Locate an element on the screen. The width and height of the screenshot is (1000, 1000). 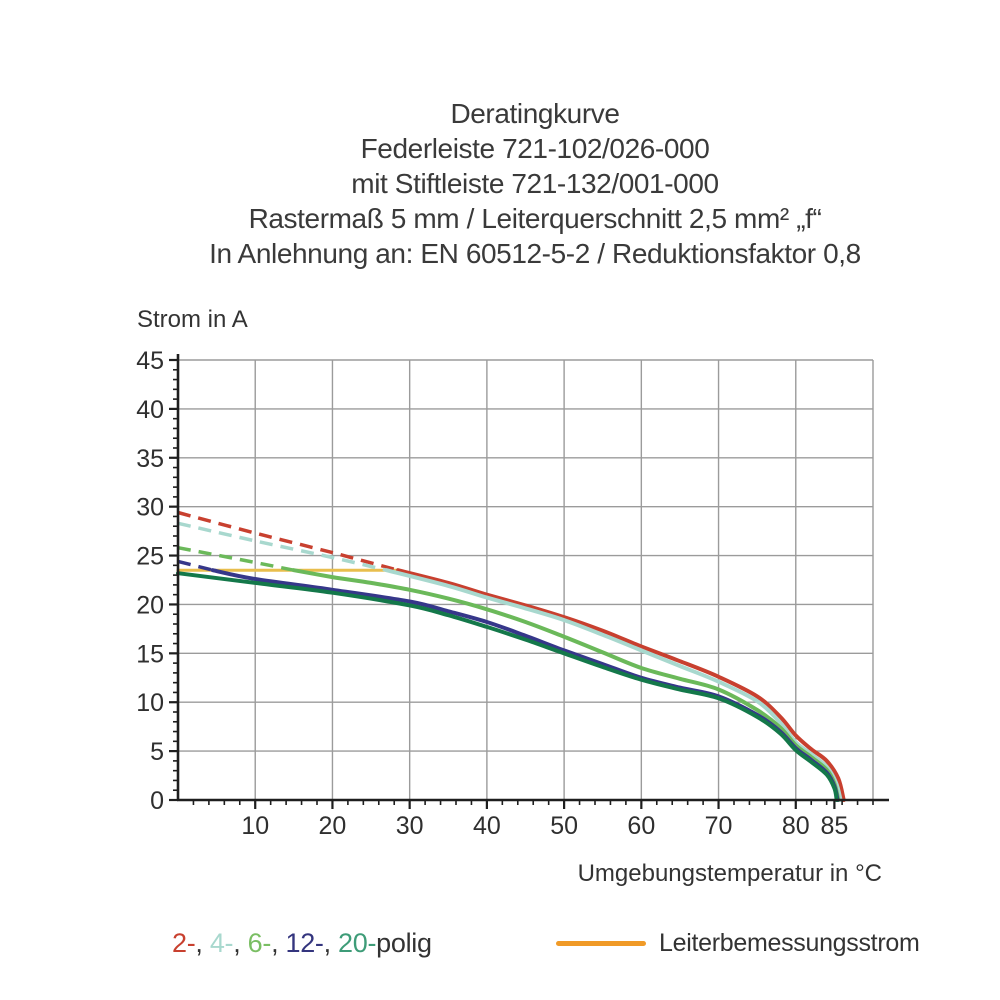
y-tick-label: 10 is located at coordinates (150, 703).